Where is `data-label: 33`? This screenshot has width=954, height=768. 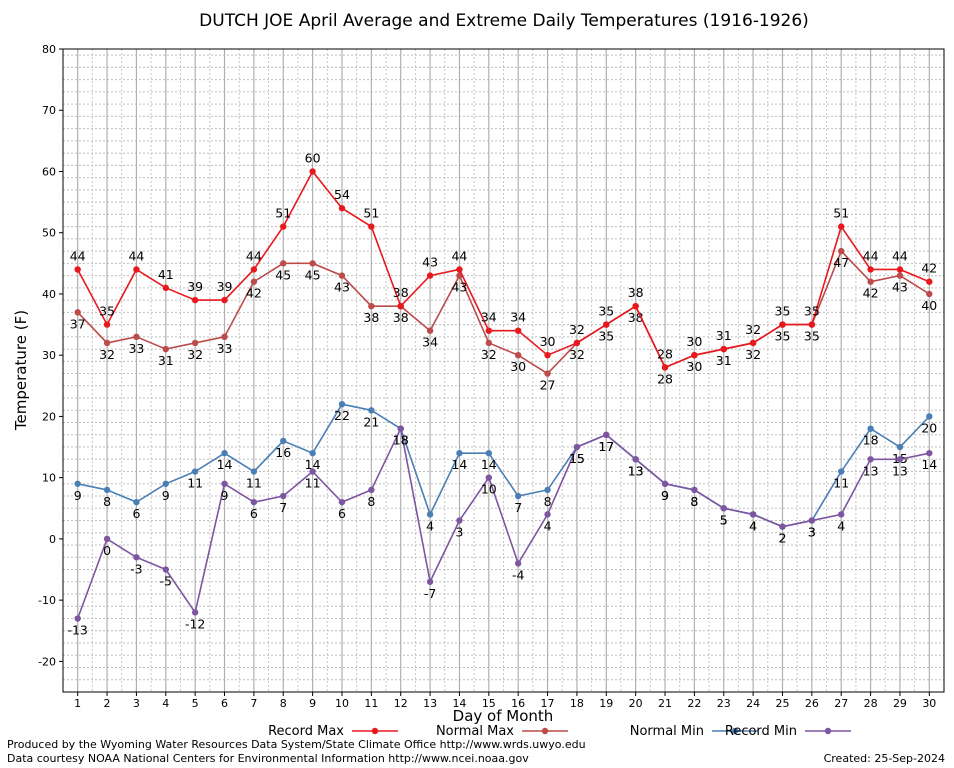
data-label: 33 is located at coordinates (136, 348).